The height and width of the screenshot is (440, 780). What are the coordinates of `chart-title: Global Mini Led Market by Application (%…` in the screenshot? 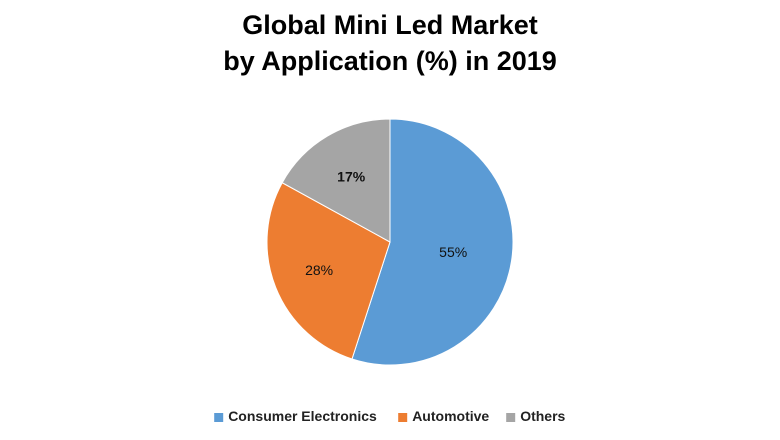 It's located at (390, 43).